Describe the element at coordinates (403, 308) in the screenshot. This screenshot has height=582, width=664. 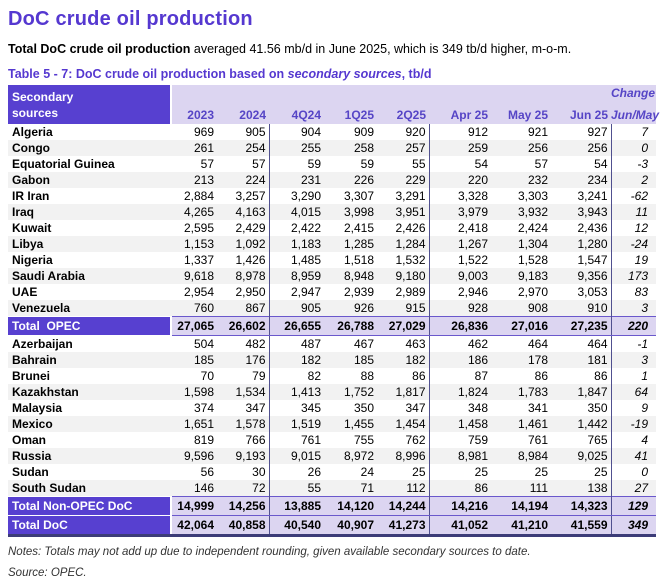
I see `value-cell: 915` at that location.